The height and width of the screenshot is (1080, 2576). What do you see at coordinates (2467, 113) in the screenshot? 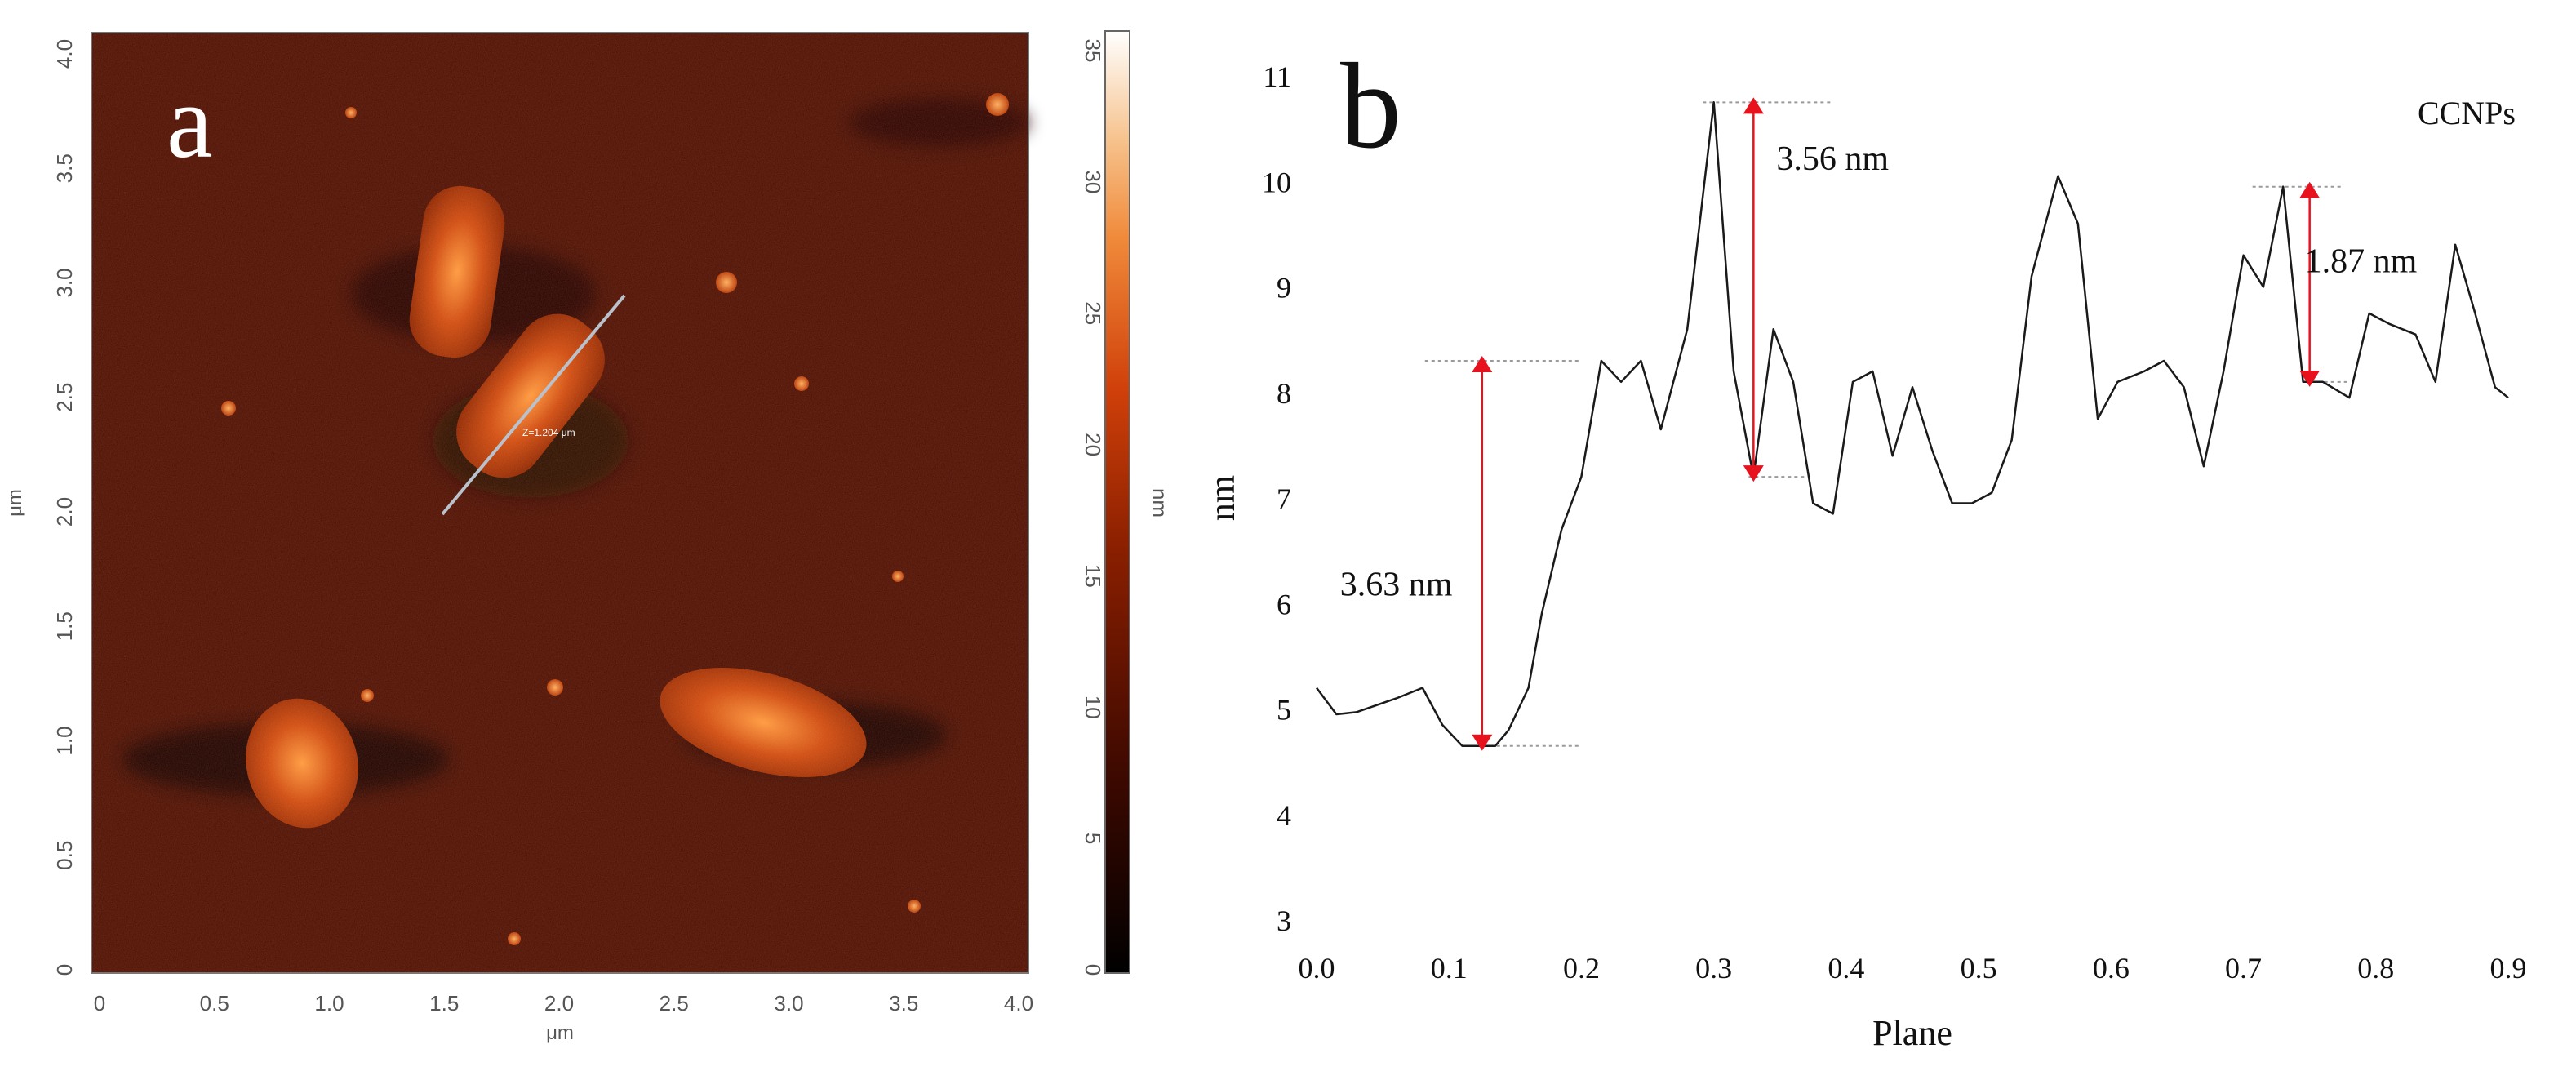
I see `legend-series-label: CCNPs` at bounding box center [2467, 113].